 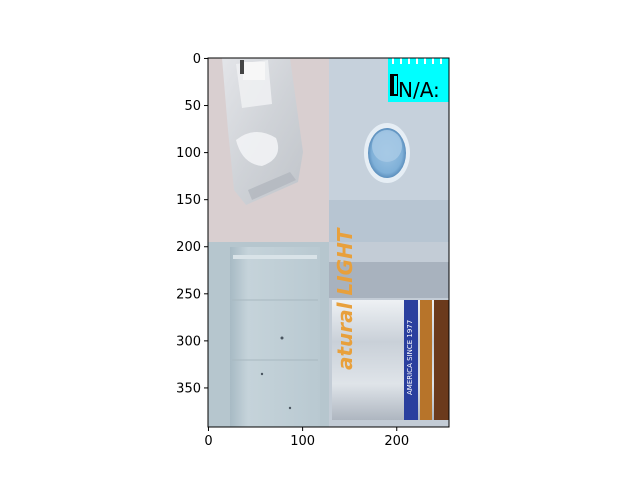 I want to click on y-tick-label: 50, so click(x=192, y=106).